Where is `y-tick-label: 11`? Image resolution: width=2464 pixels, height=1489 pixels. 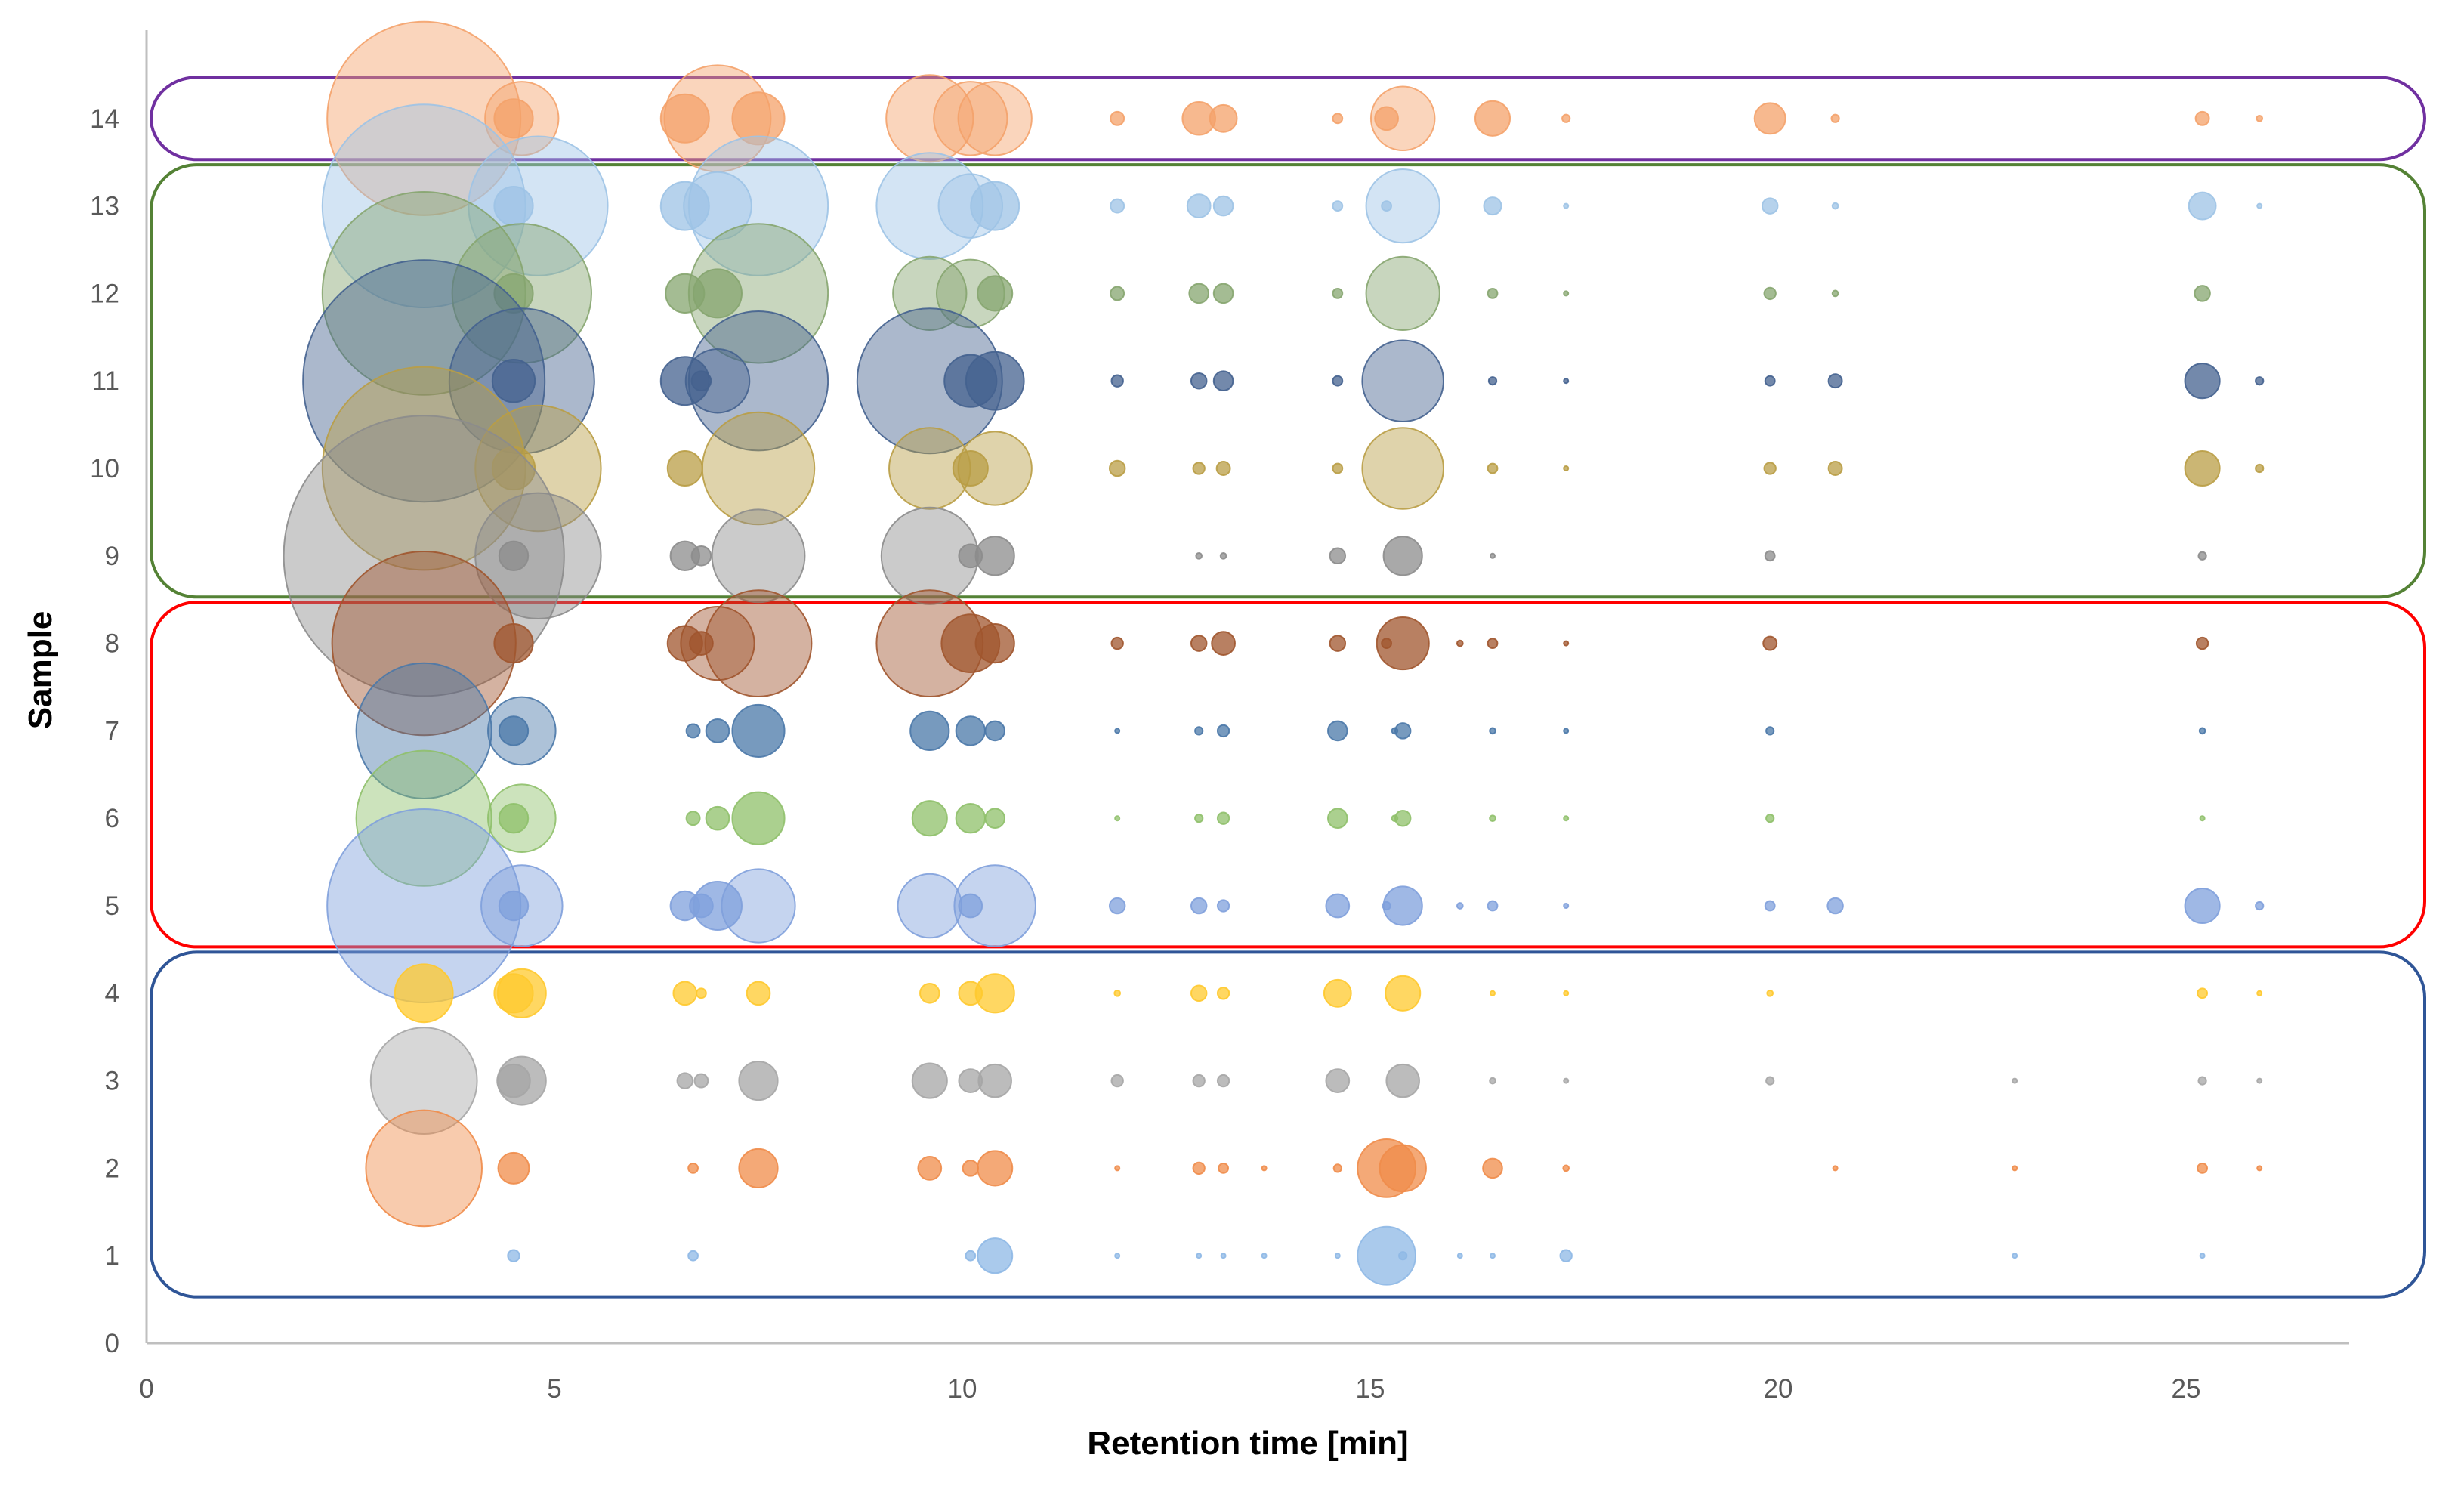
y-tick-label: 11 is located at coordinates (106, 381).